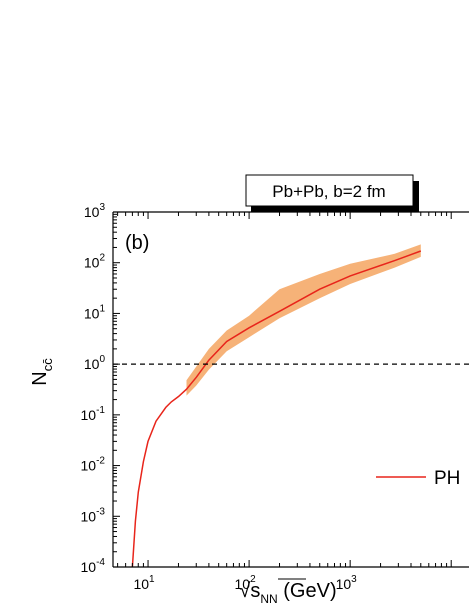  I want to click on x-axis-label-main: √s, so click(249, 591).